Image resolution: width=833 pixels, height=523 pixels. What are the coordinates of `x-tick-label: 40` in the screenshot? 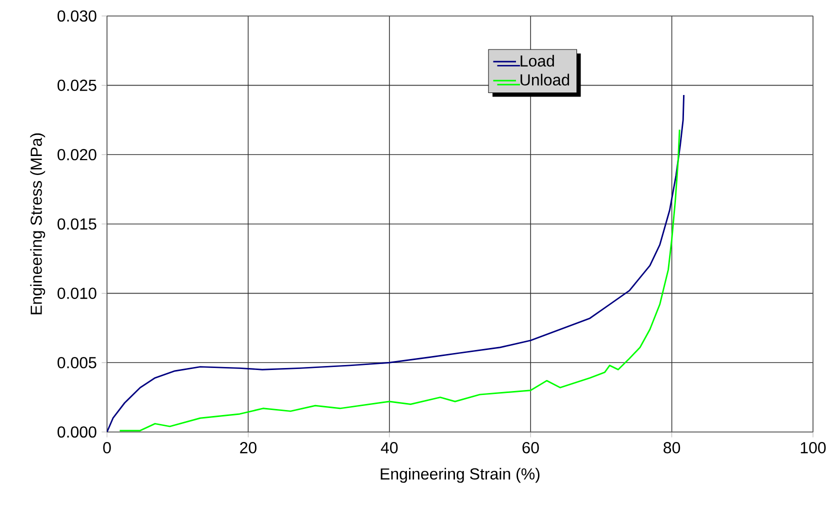 It's located at (389, 448).